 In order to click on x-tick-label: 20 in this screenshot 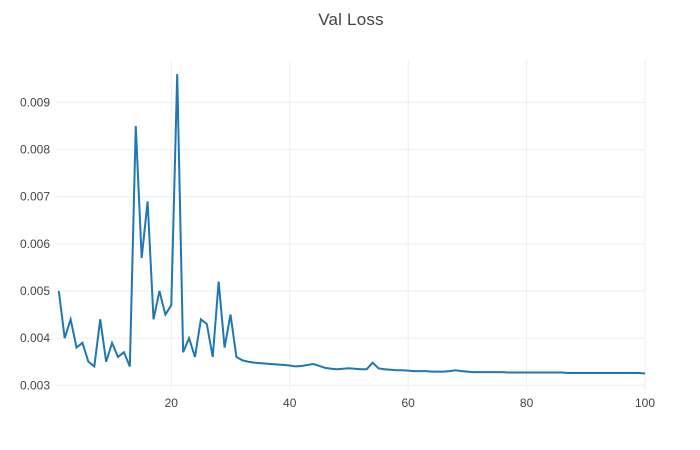, I will do `click(172, 403)`.